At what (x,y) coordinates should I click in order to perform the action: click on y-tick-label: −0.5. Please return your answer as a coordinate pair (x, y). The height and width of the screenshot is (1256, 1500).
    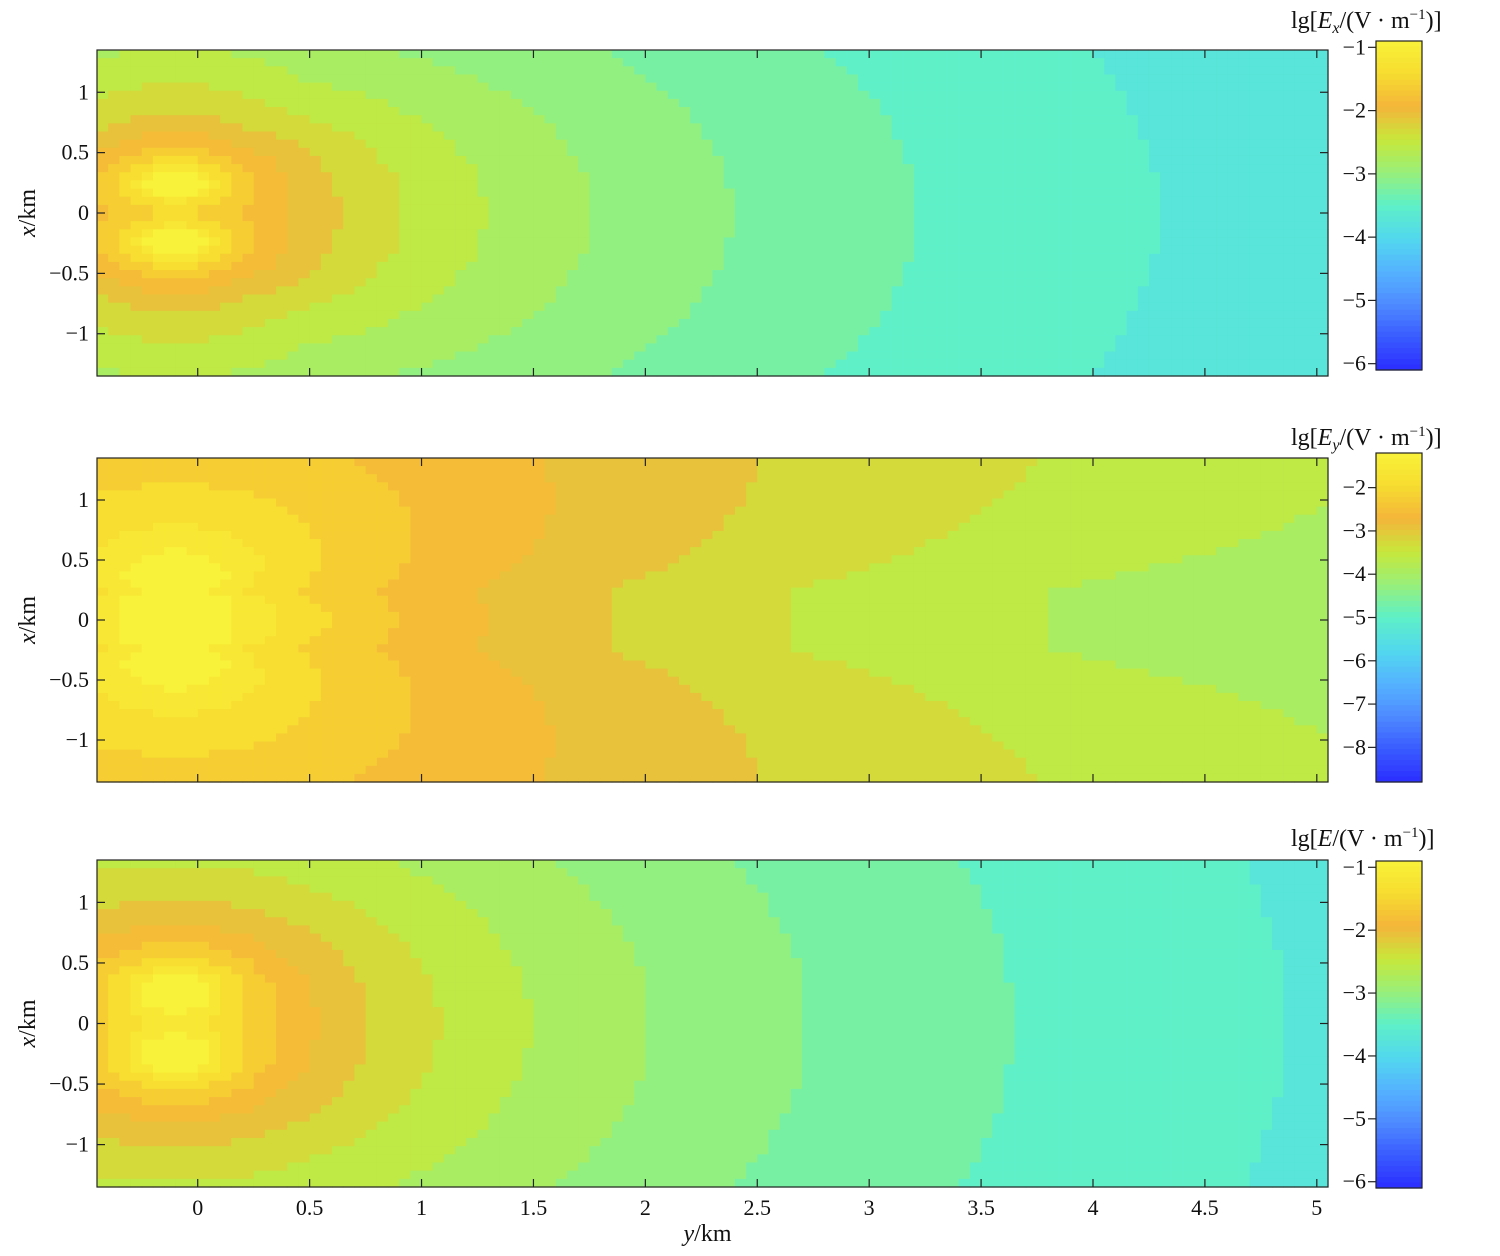
    Looking at the image, I should click on (69, 272).